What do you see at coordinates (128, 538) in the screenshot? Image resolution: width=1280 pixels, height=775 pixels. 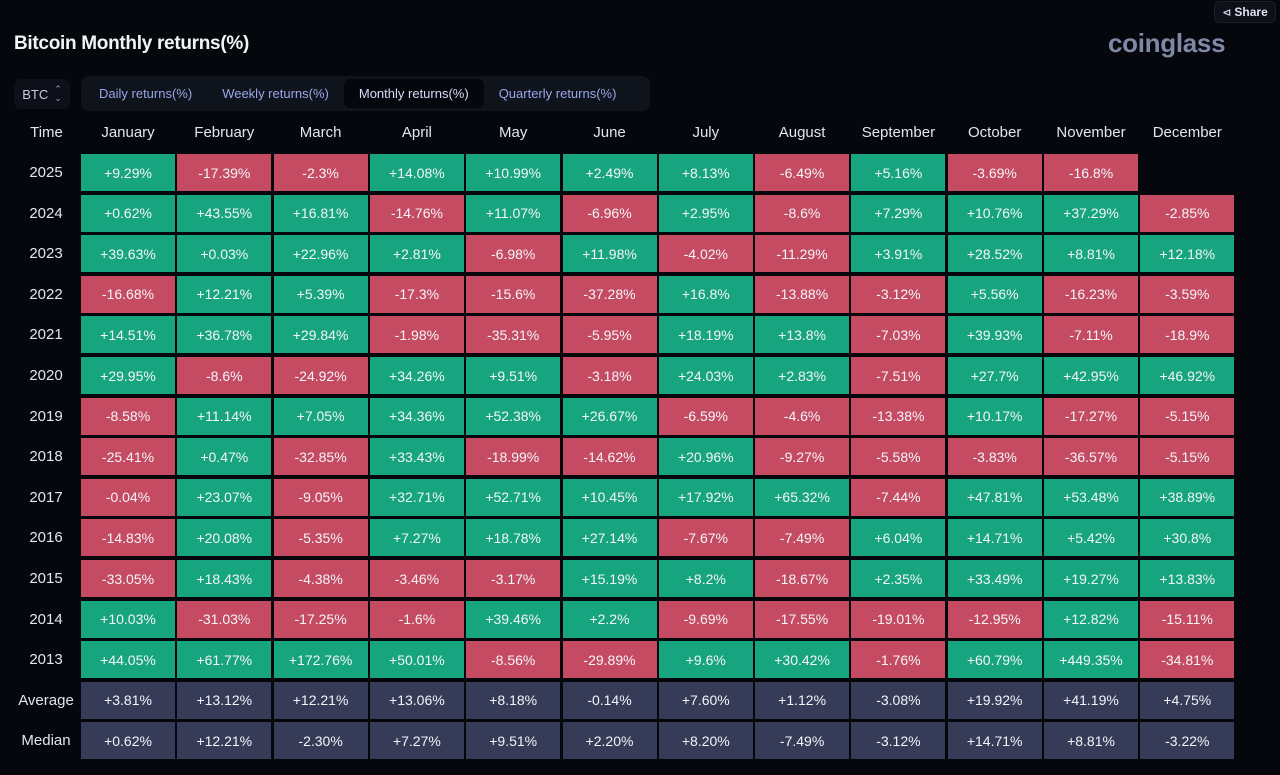 I see `return-cell: -14.83%` at bounding box center [128, 538].